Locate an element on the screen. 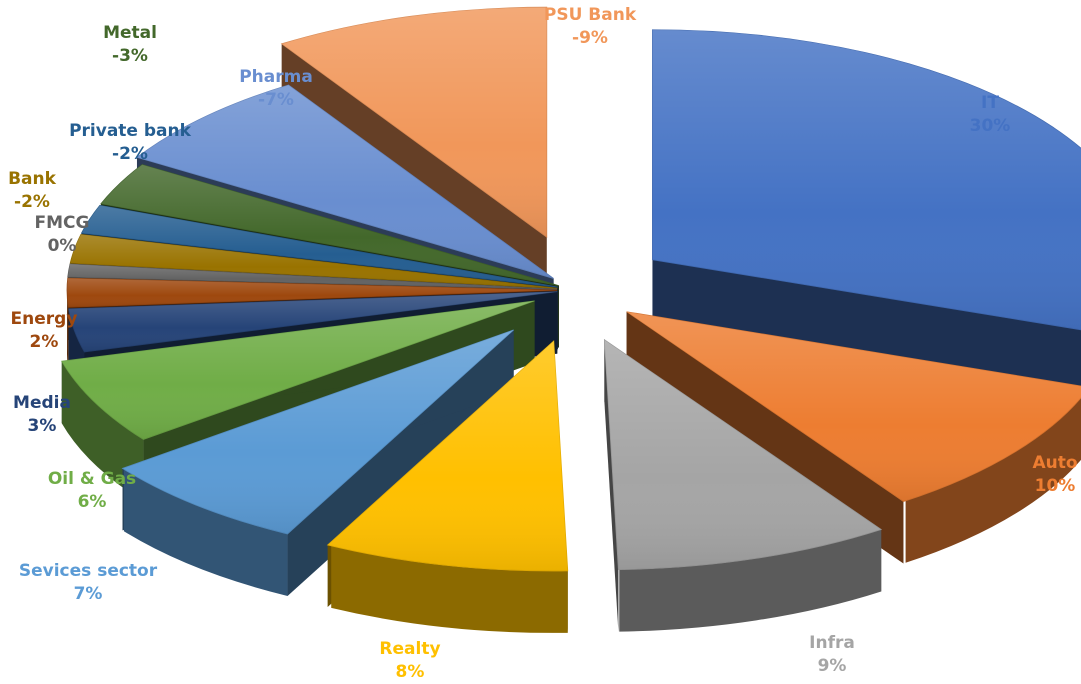  data-label-name-pharma: Pharma is located at coordinates (276, 77).